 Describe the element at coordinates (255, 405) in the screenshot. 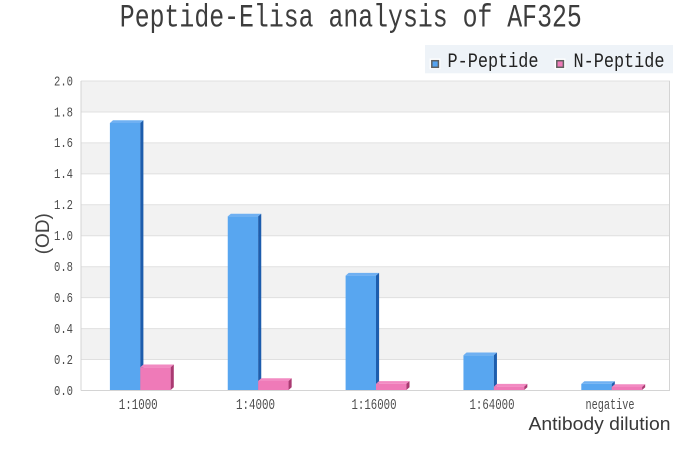

I see `svg-text: 1:4000` at that location.